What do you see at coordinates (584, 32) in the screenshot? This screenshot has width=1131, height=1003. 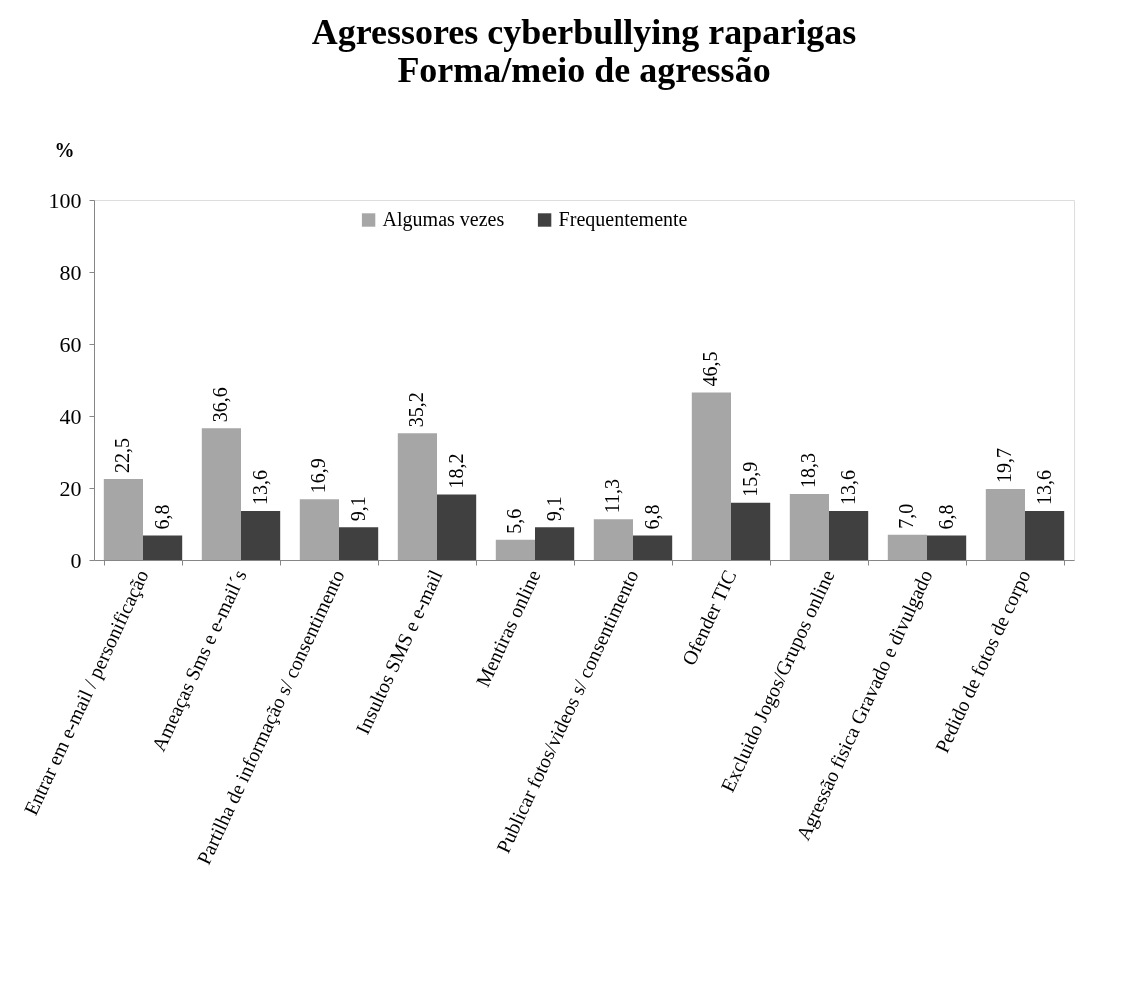 I see `text: Agressores cyberbullying raparigas` at bounding box center [584, 32].